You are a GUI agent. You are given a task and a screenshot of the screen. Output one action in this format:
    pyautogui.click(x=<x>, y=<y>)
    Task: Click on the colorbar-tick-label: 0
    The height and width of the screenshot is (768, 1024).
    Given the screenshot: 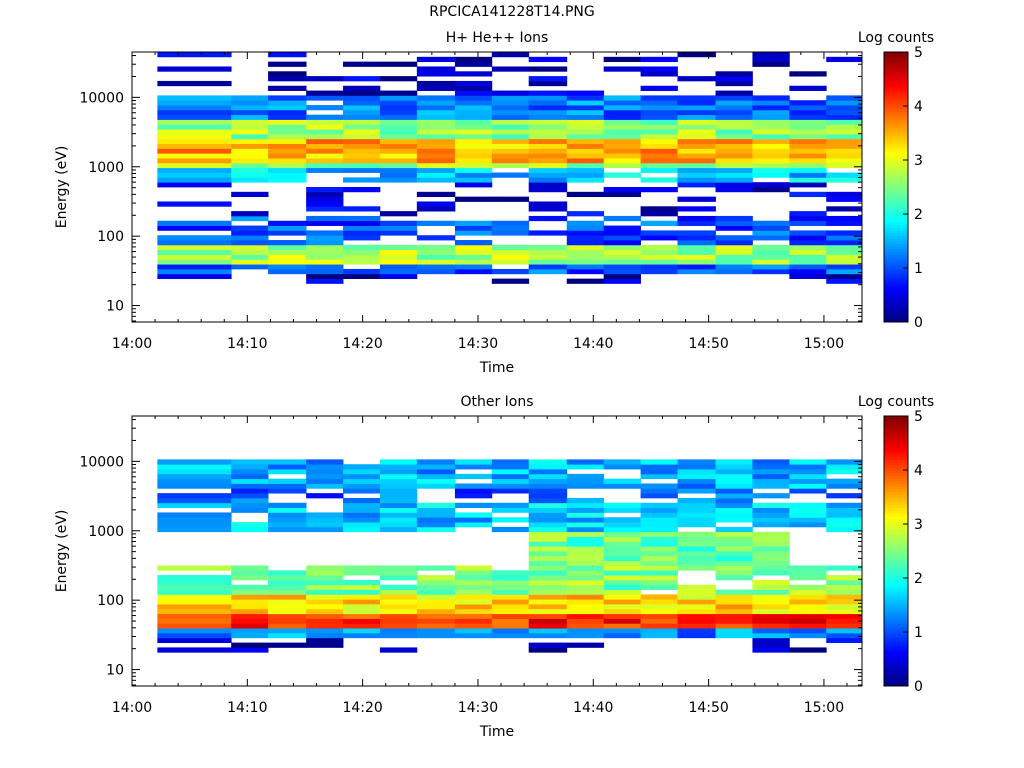 What is the action you would take?
    pyautogui.click(x=918, y=323)
    